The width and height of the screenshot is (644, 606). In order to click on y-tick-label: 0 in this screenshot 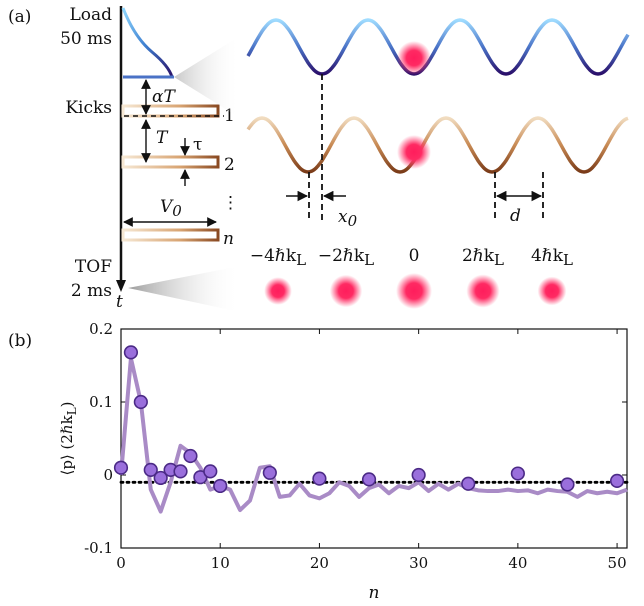, I will do `click(108, 475)`.